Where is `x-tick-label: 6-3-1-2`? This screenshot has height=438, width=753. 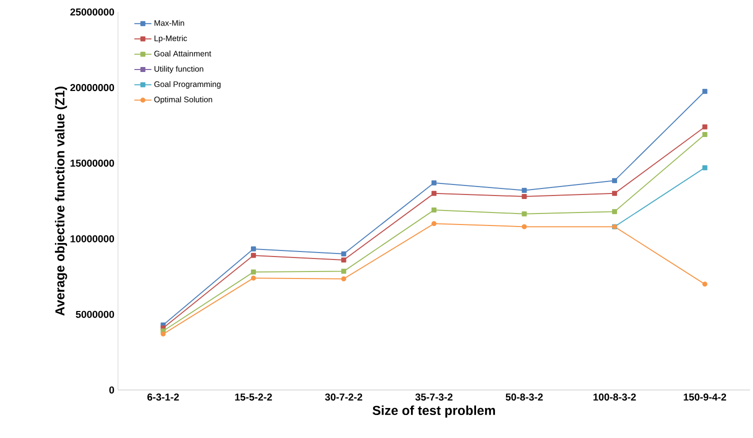 x-tick-label: 6-3-1-2 is located at coordinates (163, 397).